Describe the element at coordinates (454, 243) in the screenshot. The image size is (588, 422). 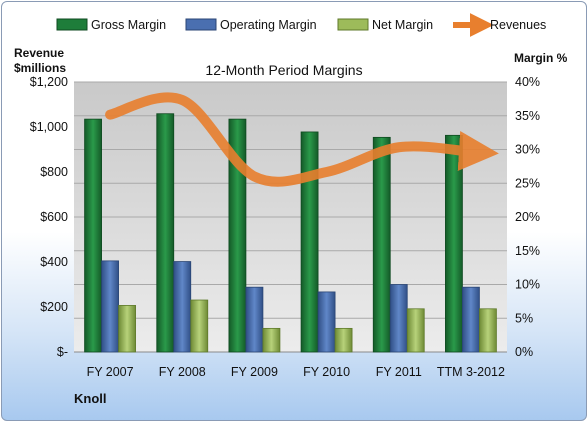
I see `bar-gross-margin-ttm-3-2012` at that location.